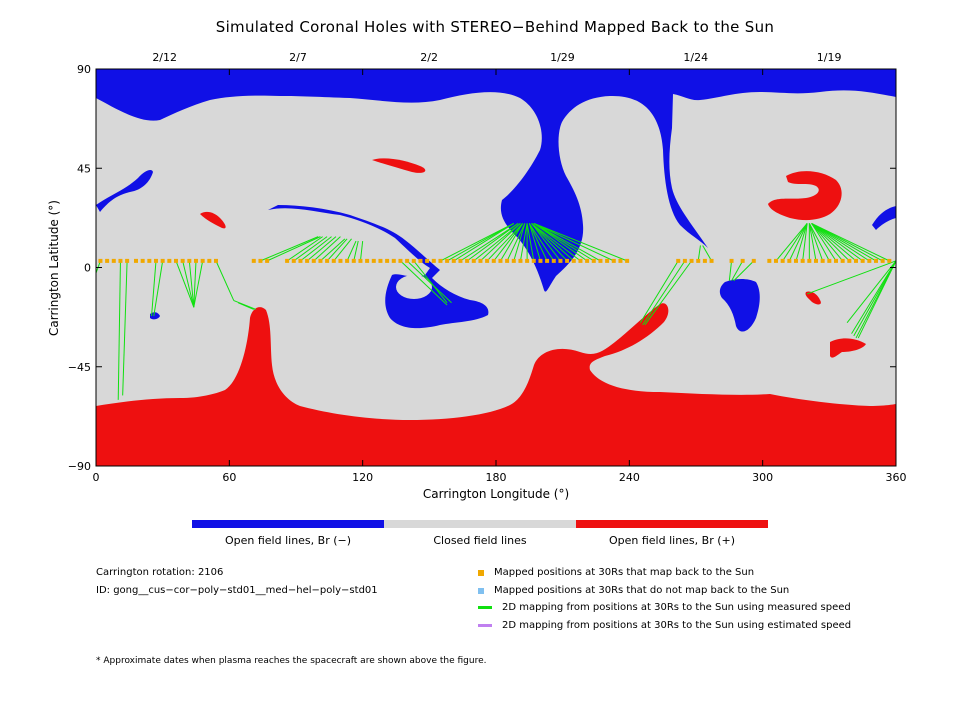  What do you see at coordinates (562, 57) in the screenshot?
I see `date-tick-label: 1/29` at bounding box center [562, 57].